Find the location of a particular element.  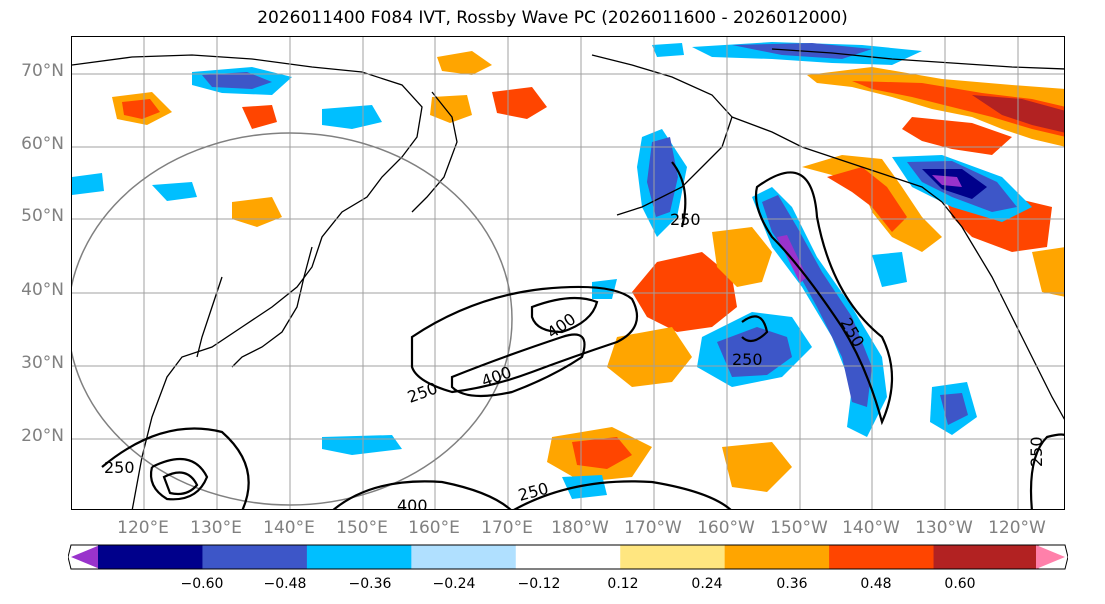

coastline-korea is located at coordinates (209, 317).